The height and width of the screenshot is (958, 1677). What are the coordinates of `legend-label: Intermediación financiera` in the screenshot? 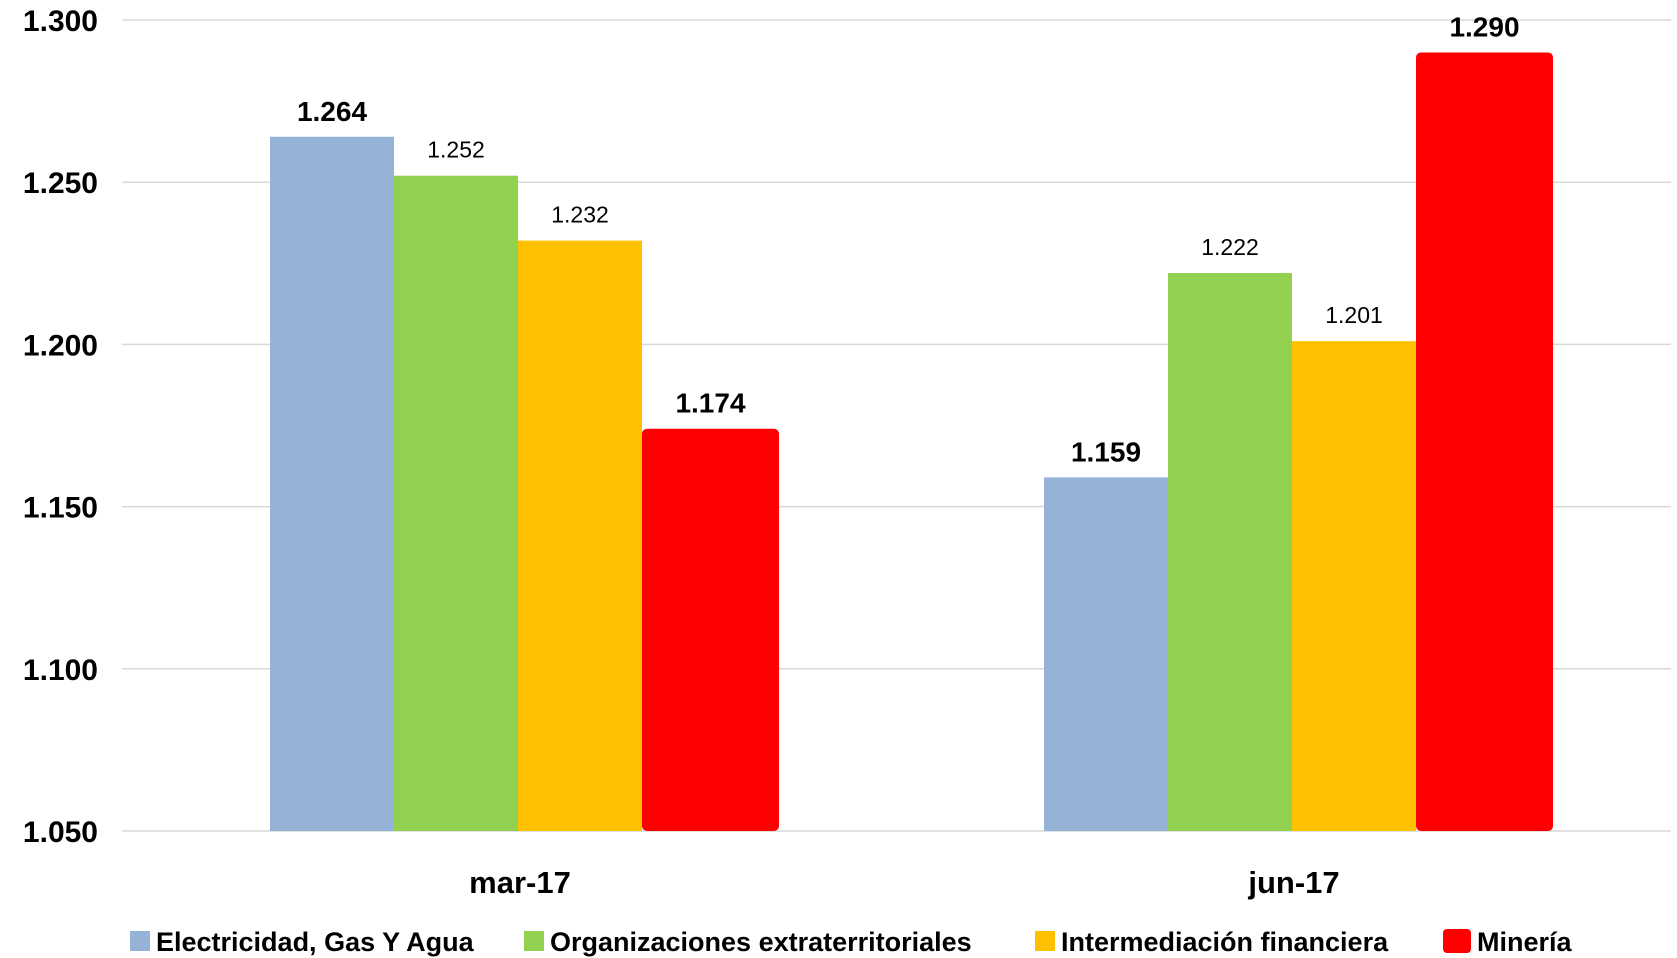 It's located at (1225, 942).